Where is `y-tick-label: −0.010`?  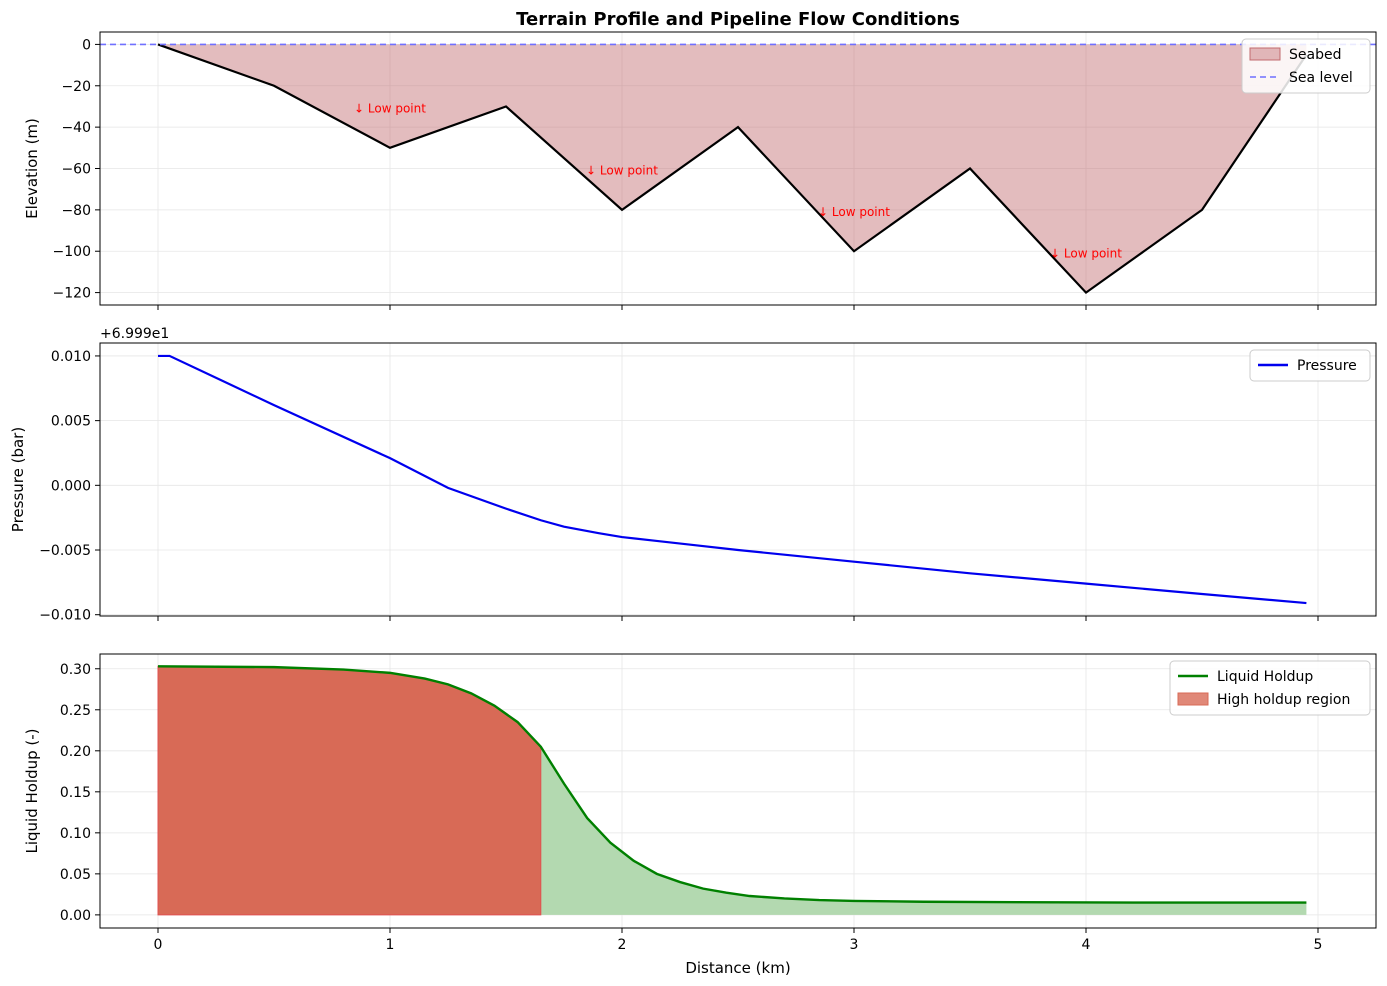 y-tick-label: −0.010 is located at coordinates (65, 616).